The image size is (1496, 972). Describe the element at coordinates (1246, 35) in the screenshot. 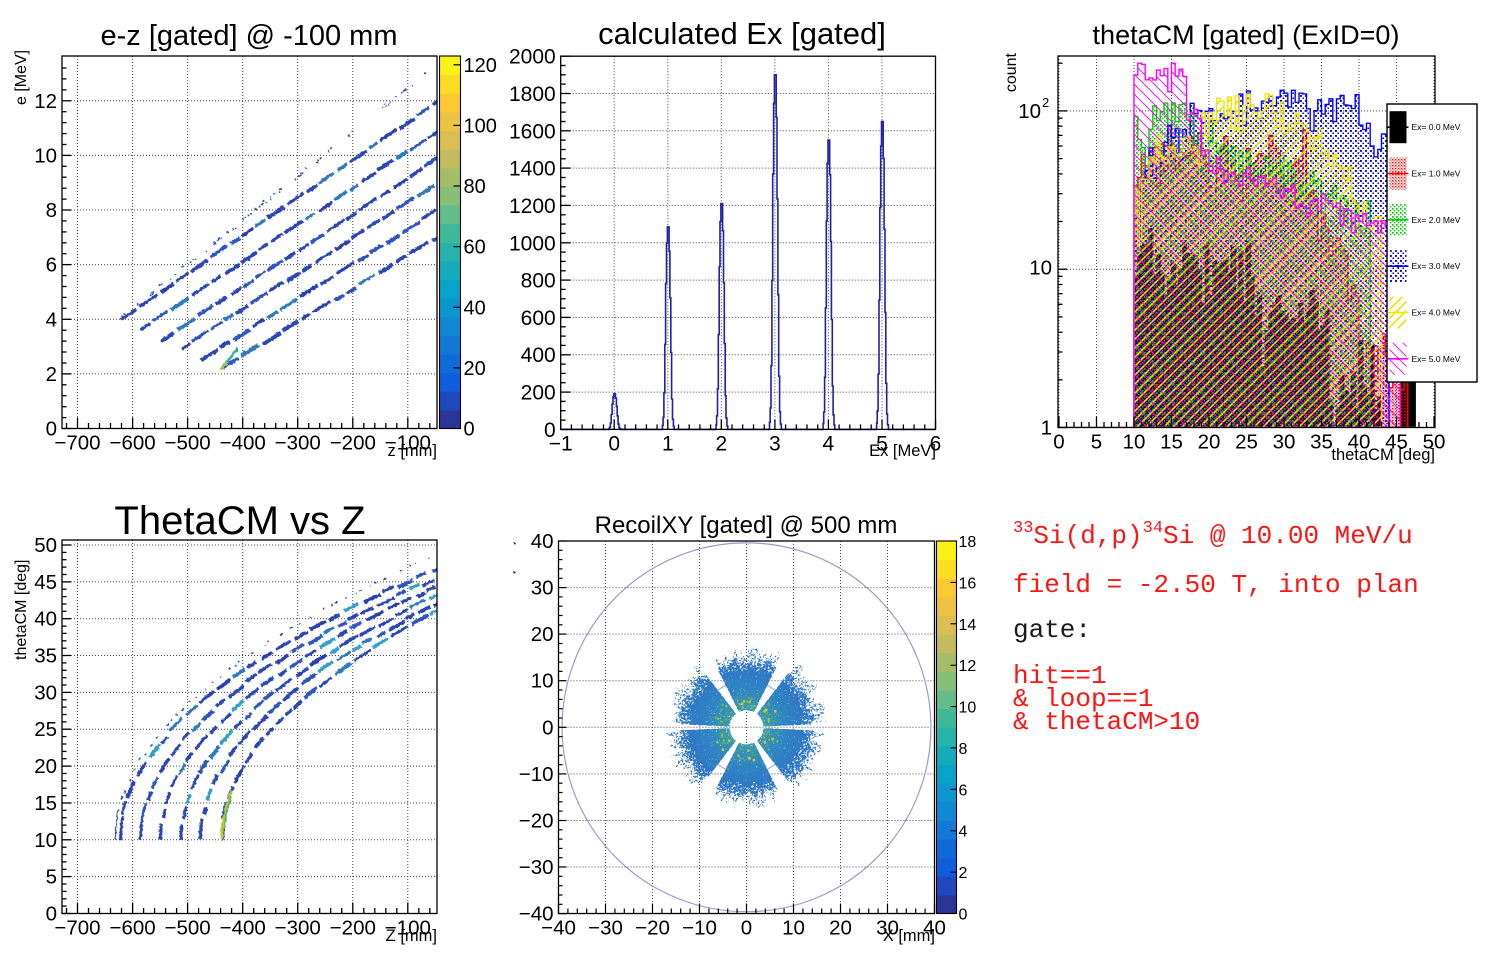

I see `svg-text: thetaCM [gated] (ExID=0)` at that location.